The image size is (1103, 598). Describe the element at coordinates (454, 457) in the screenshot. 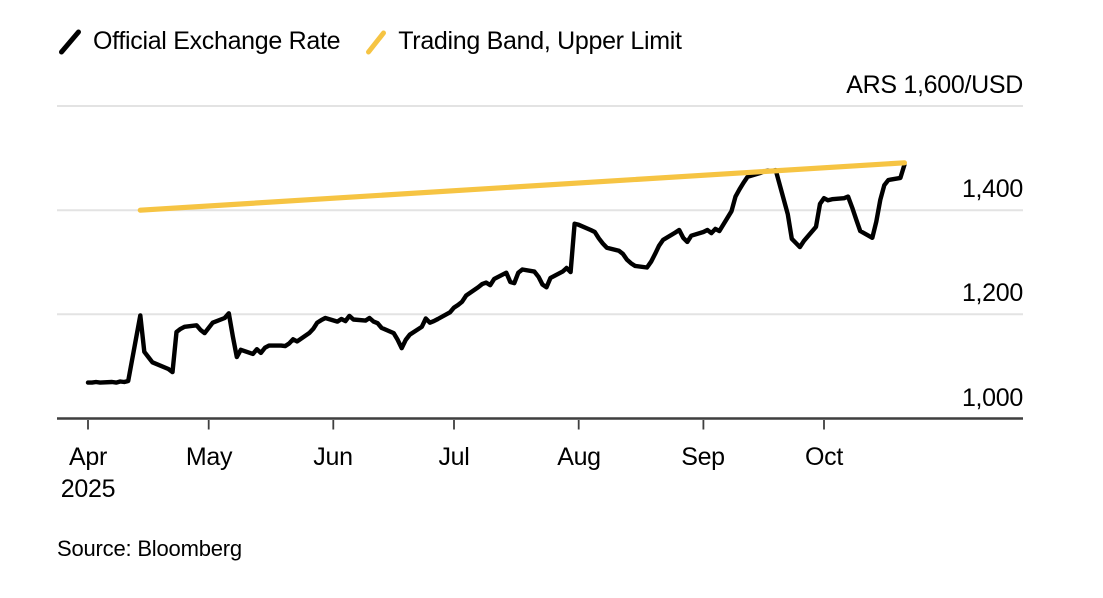

I see `x-tick-label: Jul` at that location.